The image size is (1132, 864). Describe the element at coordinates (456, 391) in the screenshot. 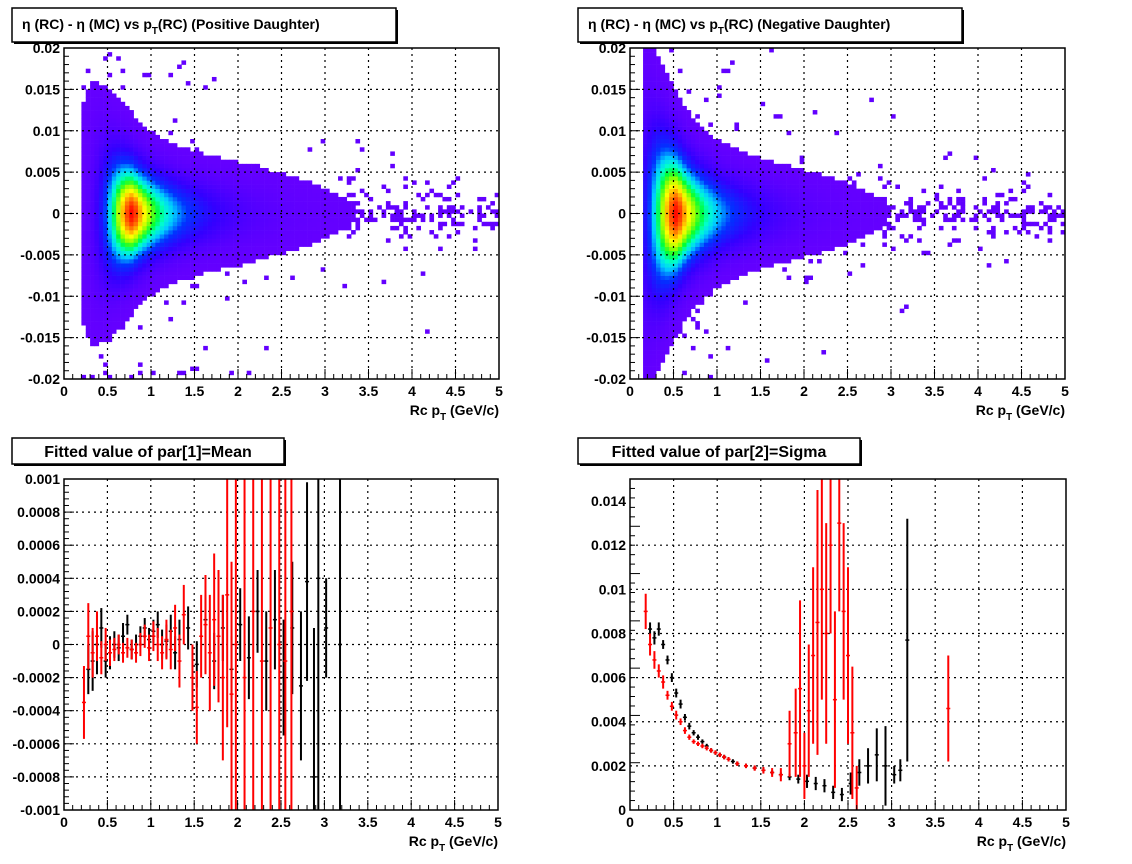

I see `x-tick-label: 4.5` at that location.